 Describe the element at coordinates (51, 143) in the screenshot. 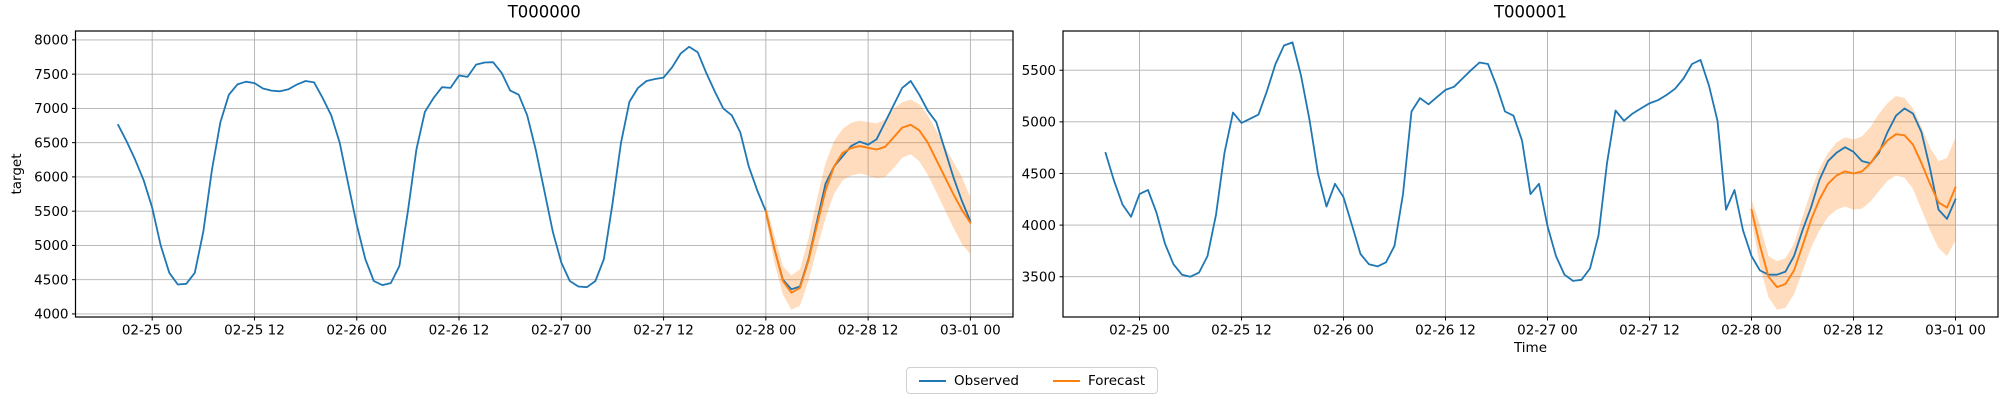

I see `y-tick-label: 6500` at that location.